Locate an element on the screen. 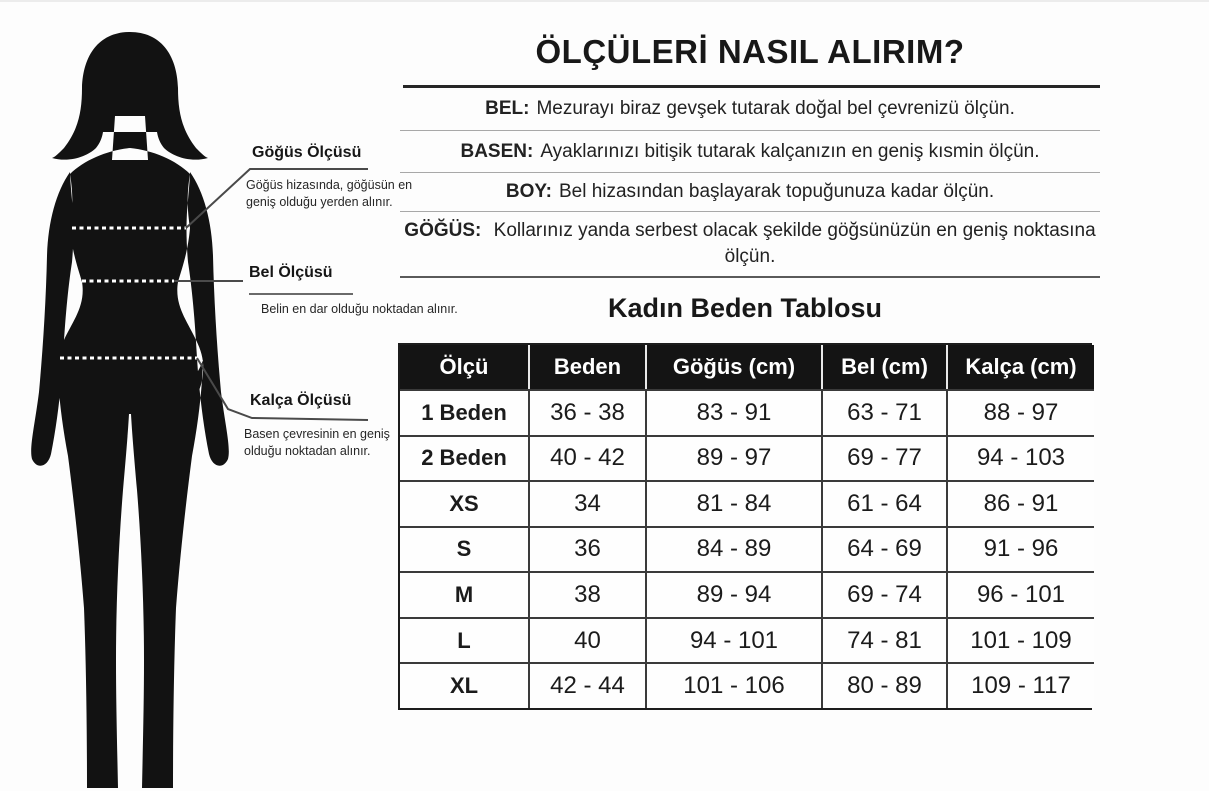 This screenshot has height=791, width=1209. table-header-olcu: Ölçü is located at coordinates (465, 367).